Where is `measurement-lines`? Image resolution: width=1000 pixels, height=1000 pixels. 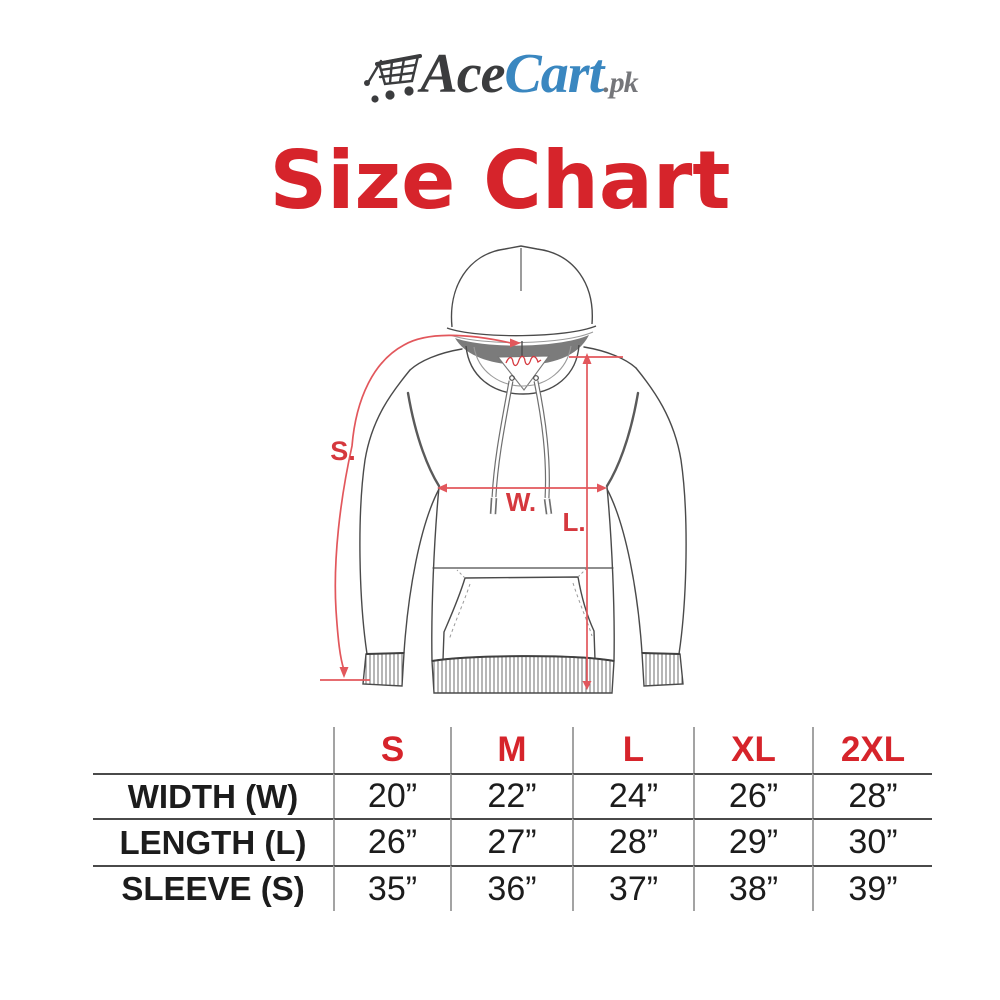 measurement-lines is located at coordinates (471, 510).